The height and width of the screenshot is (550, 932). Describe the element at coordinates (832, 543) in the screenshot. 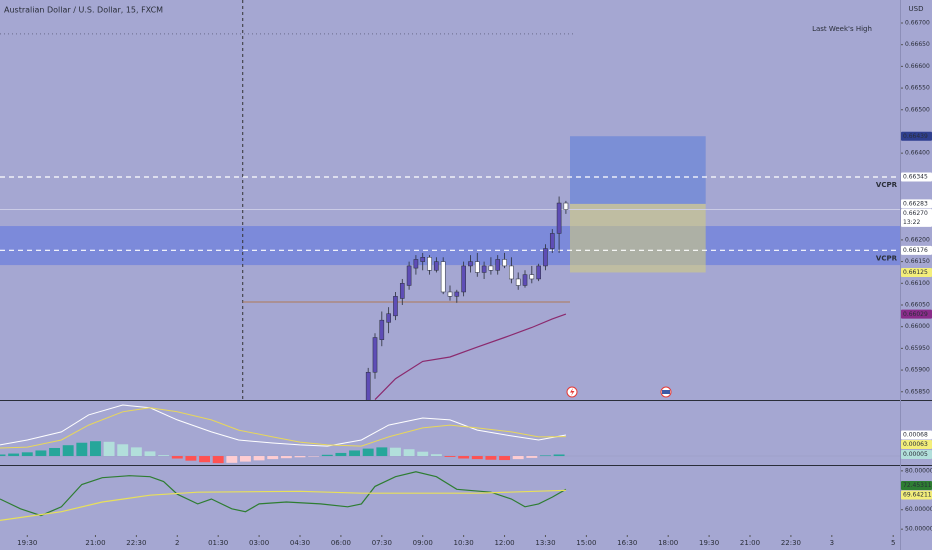

I see `x-tick-label: 3` at that location.